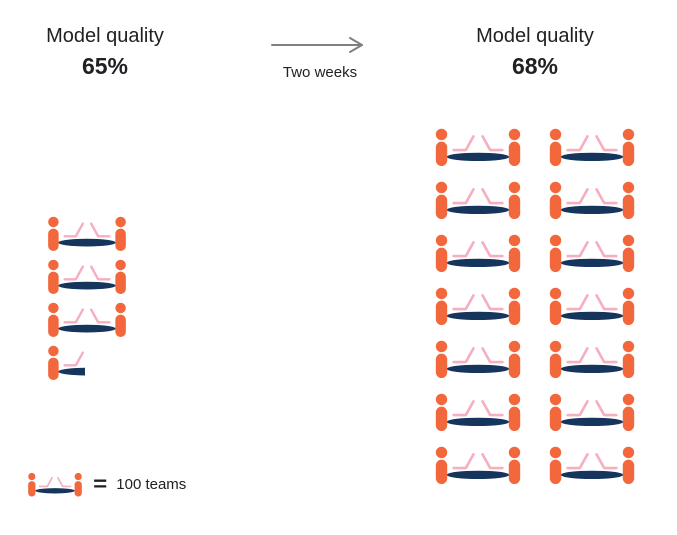  Describe the element at coordinates (535, 66) in the screenshot. I see `after-value: 68%` at that location.